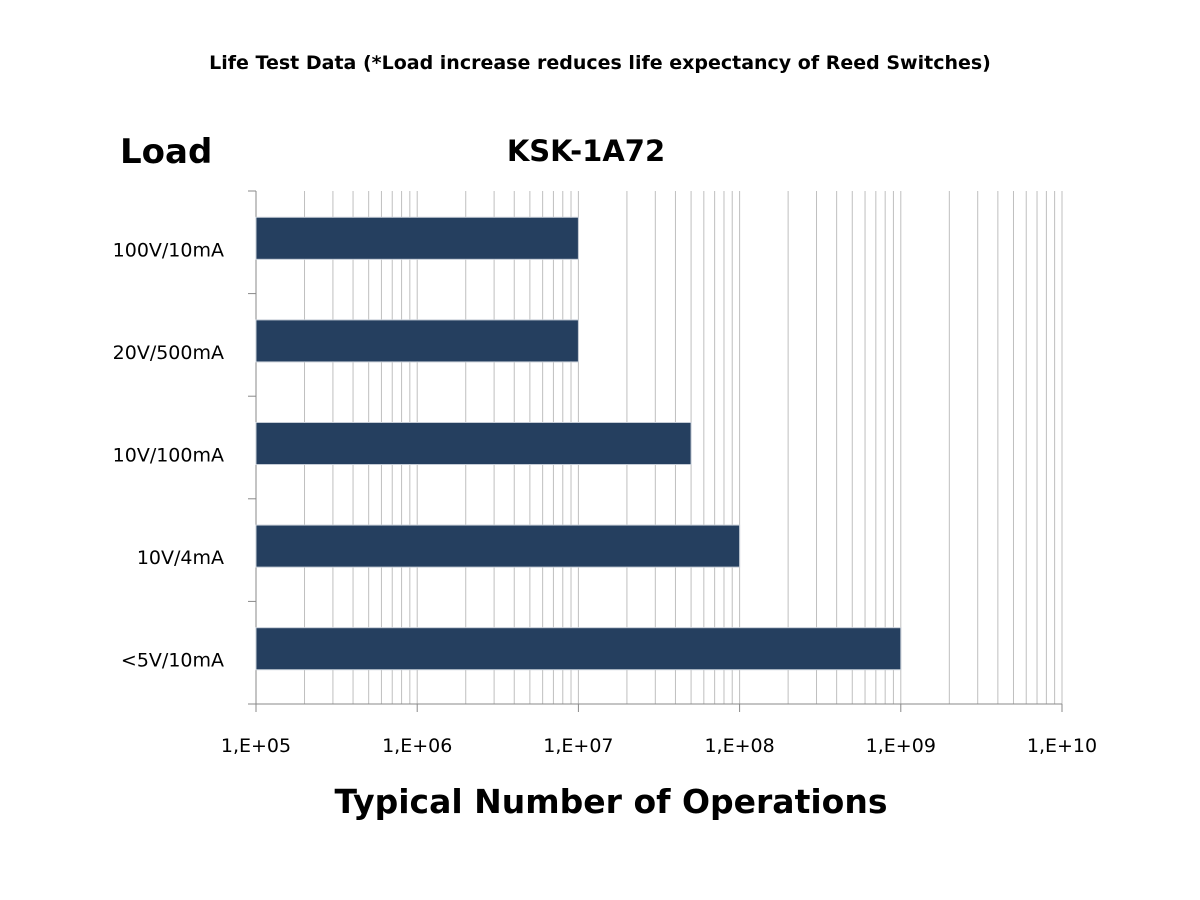 The height and width of the screenshot is (900, 1200). I want to click on y-tick-label: 20V/500mA, so click(168, 353).